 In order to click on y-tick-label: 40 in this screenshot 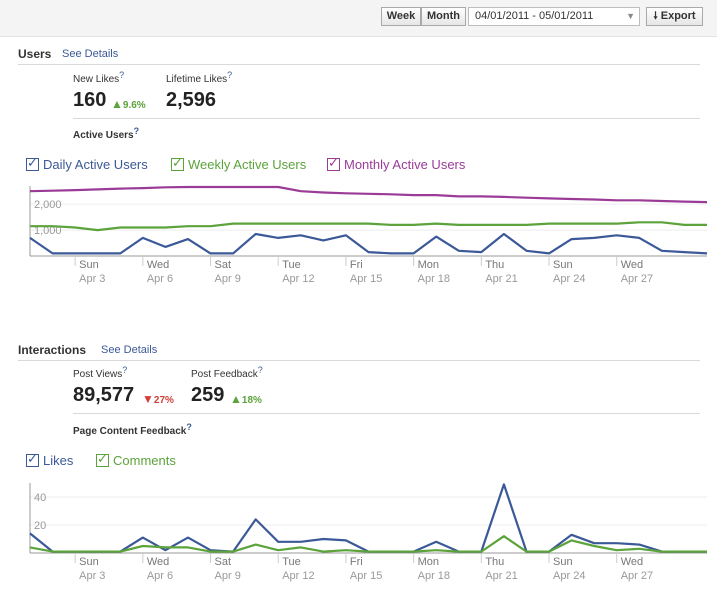, I will do `click(40, 498)`.